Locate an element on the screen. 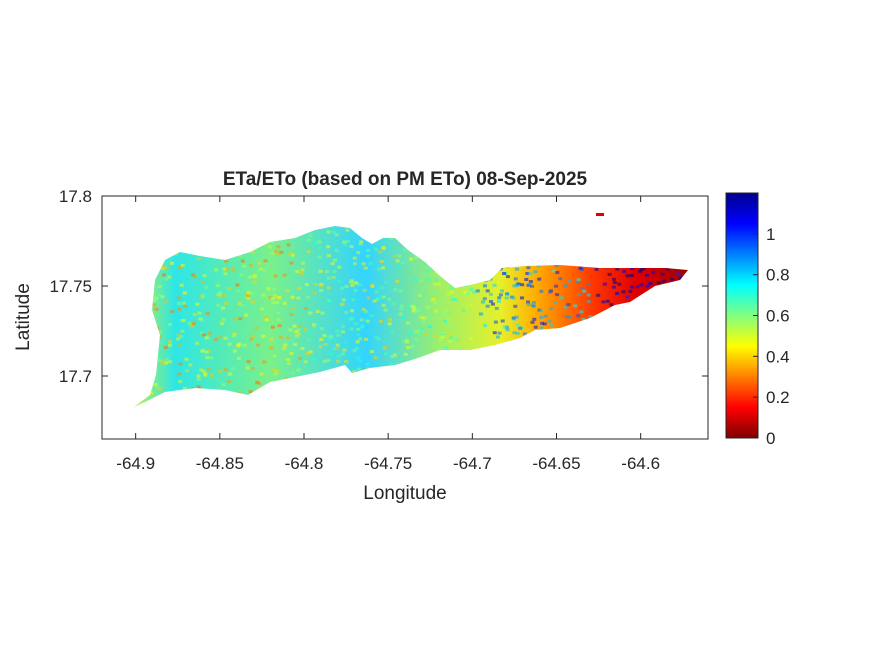 The width and height of the screenshot is (875, 656). y-axis-label: Latitude is located at coordinates (23, 317).